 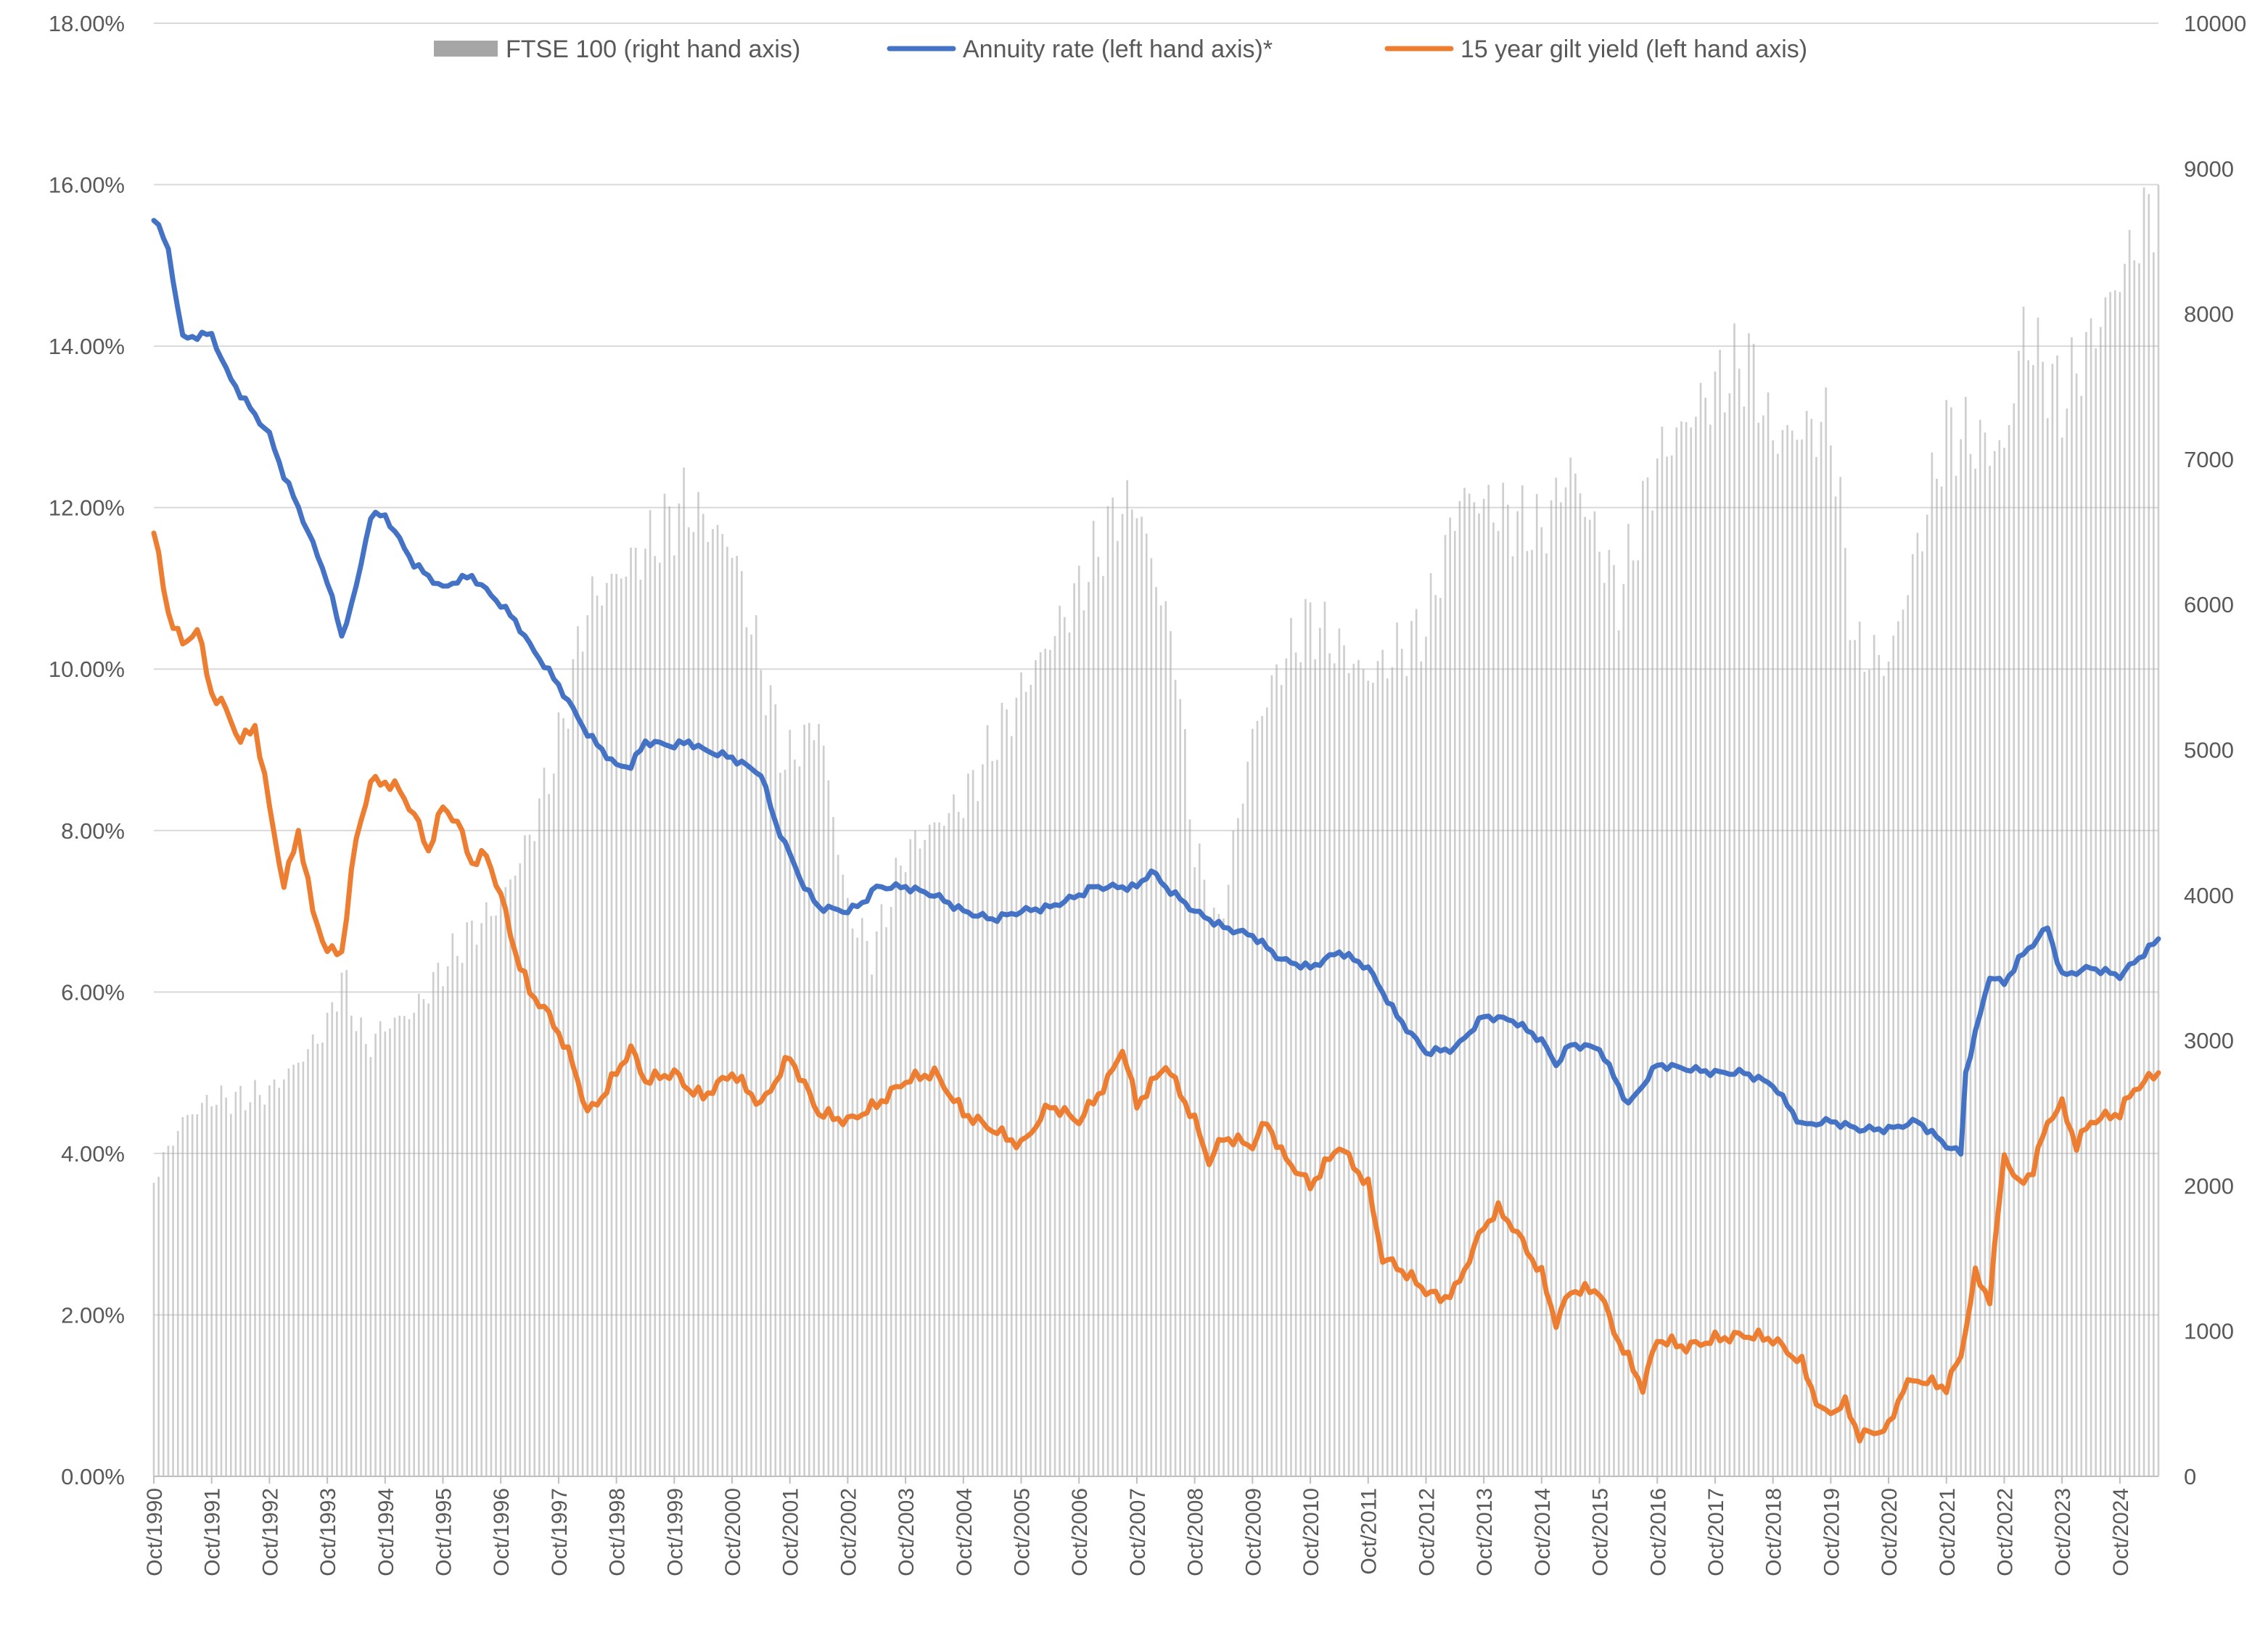 I want to click on x-tick-label: Oct/1995, so click(x=444, y=1532).